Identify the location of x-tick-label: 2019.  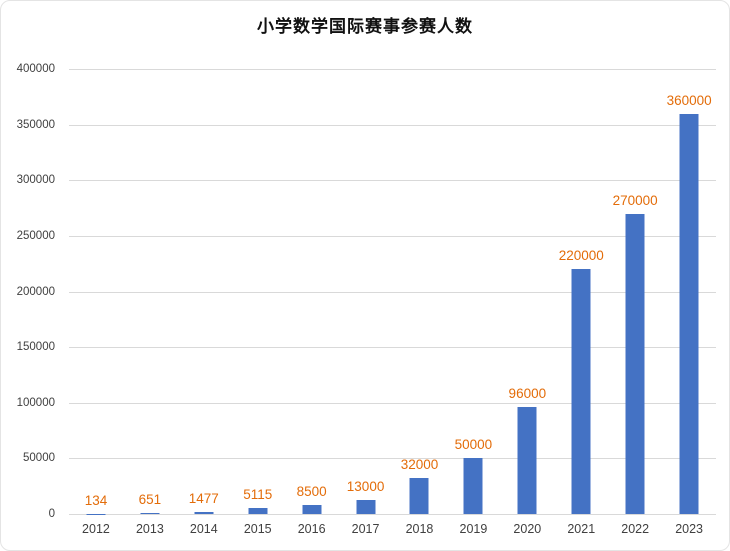
(473, 529).